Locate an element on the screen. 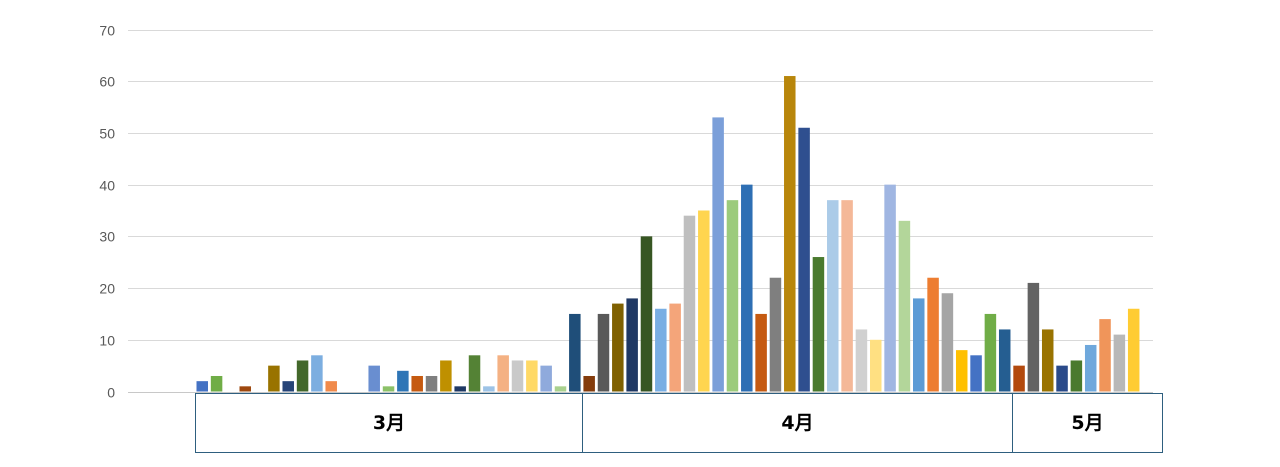 This screenshot has width=1280, height=467. y-axis-tick-labels: 0 10 20 30 40 50 60 70 is located at coordinates (107, 212).